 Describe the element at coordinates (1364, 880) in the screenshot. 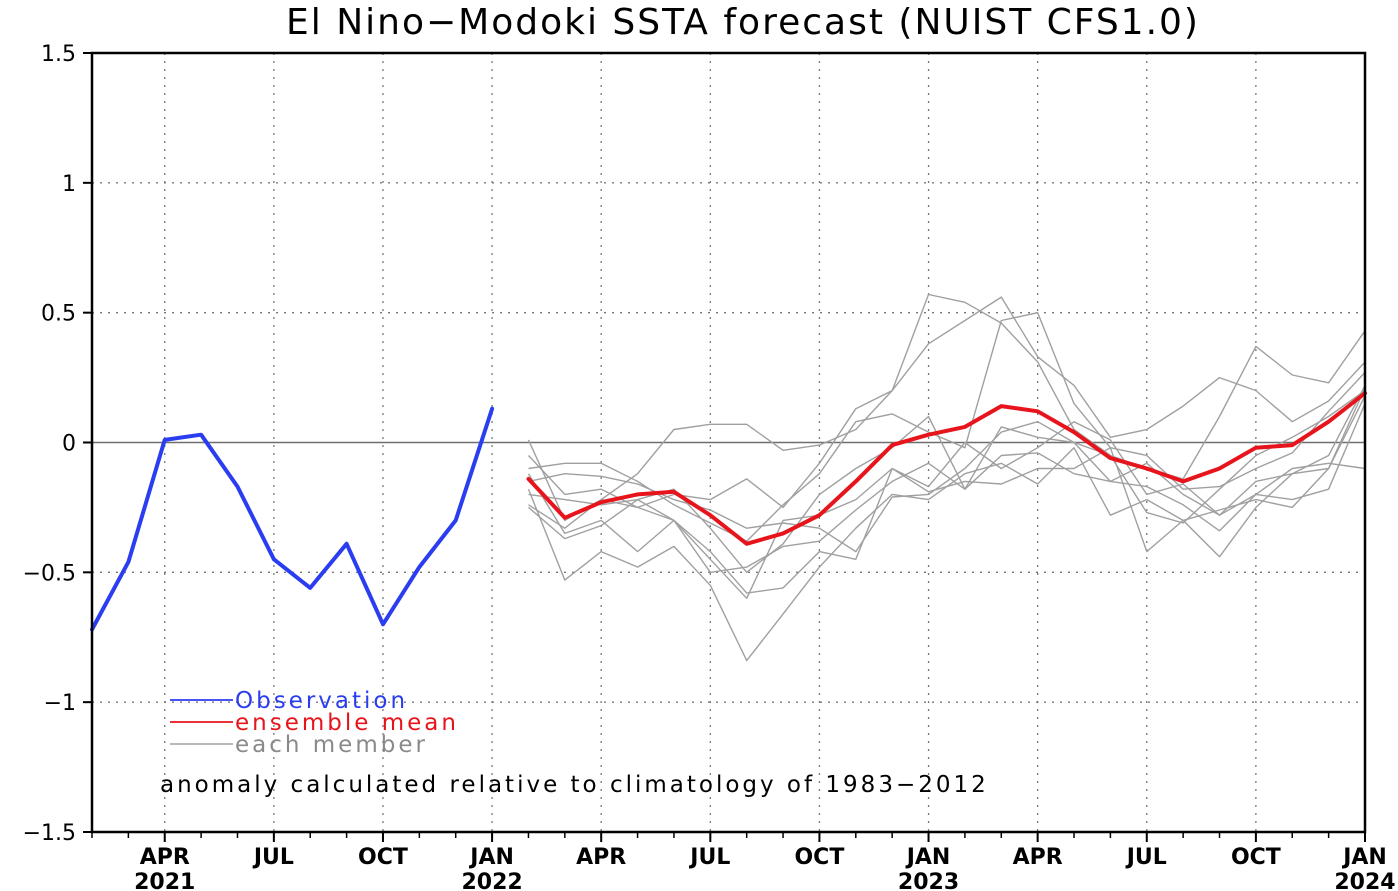

I see `x-tick-year-label: 2024` at that location.